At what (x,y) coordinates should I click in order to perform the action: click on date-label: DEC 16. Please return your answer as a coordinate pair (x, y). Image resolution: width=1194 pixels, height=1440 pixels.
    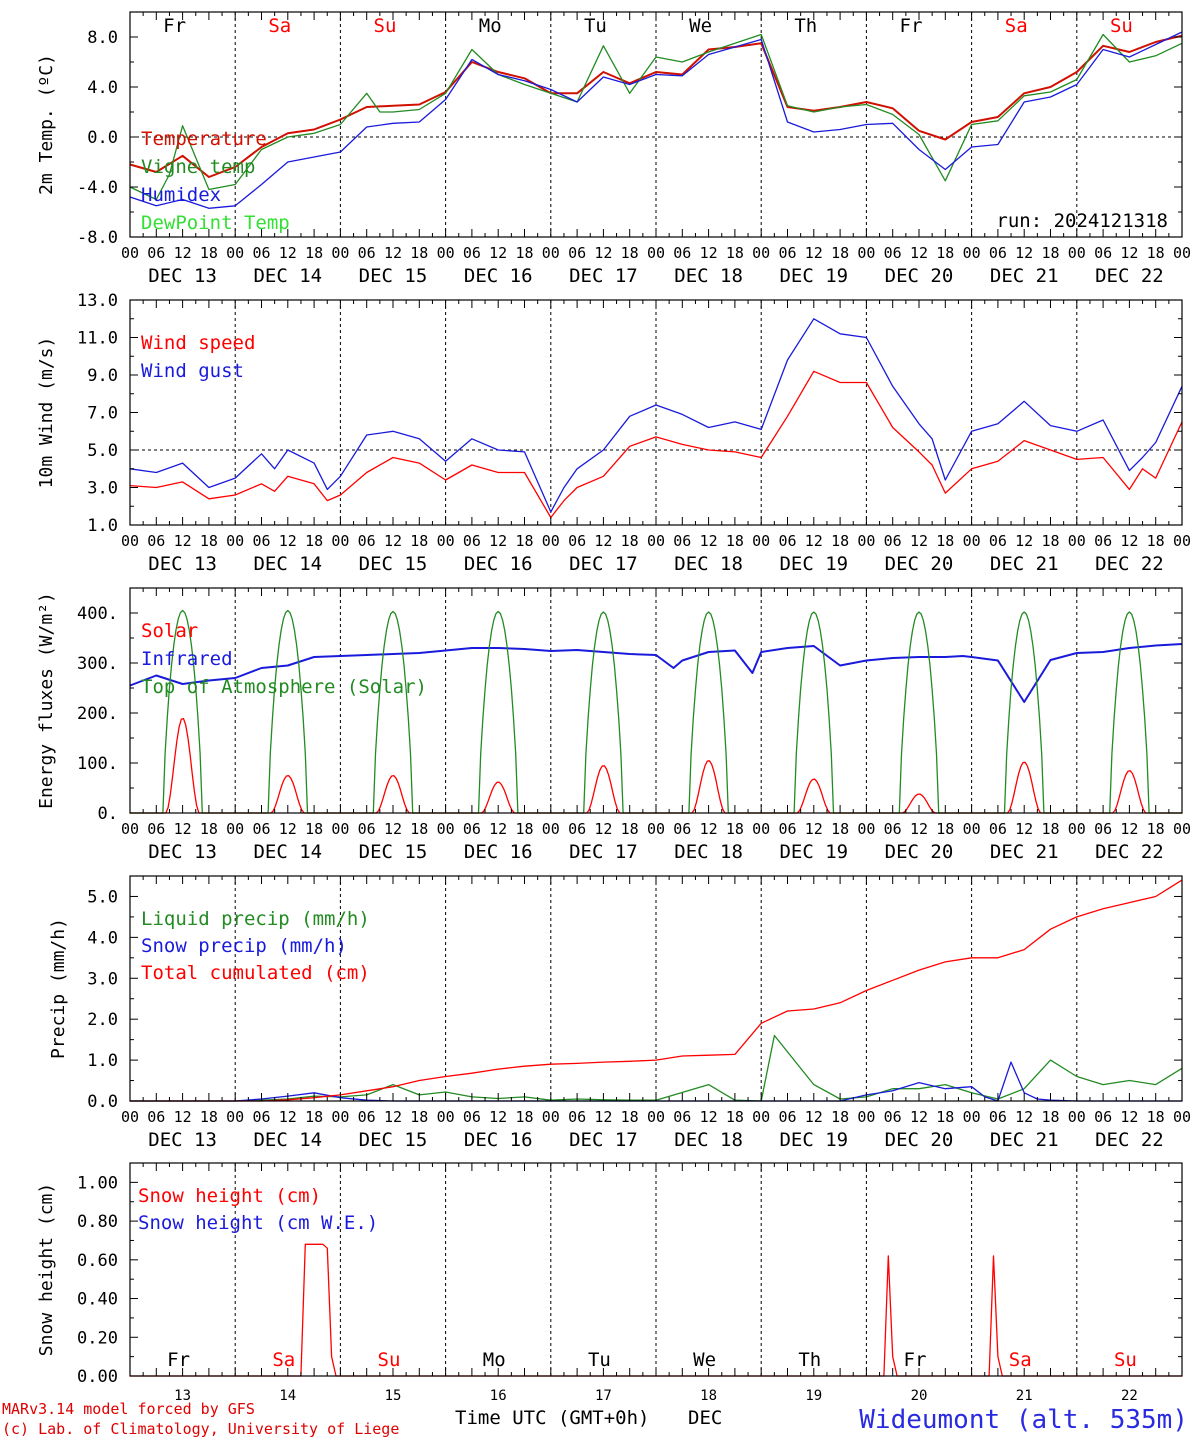
    Looking at the image, I should click on (498, 276).